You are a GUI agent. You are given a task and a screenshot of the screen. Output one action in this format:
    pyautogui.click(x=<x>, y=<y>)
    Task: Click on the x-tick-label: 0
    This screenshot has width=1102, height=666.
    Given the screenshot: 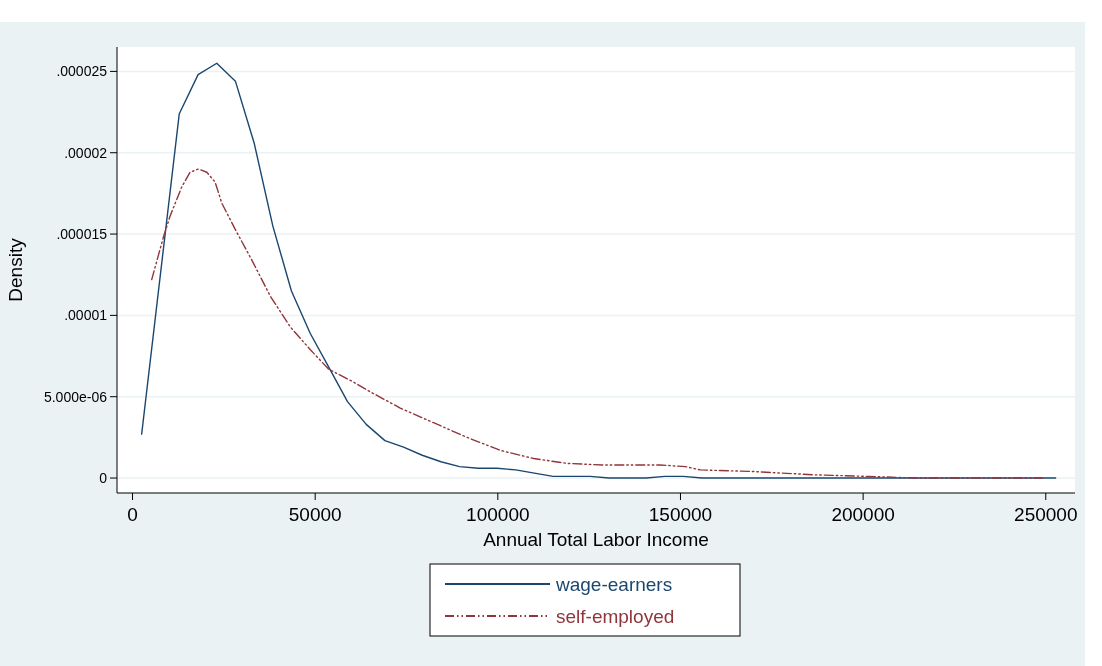 What is the action you would take?
    pyautogui.click(x=132, y=514)
    